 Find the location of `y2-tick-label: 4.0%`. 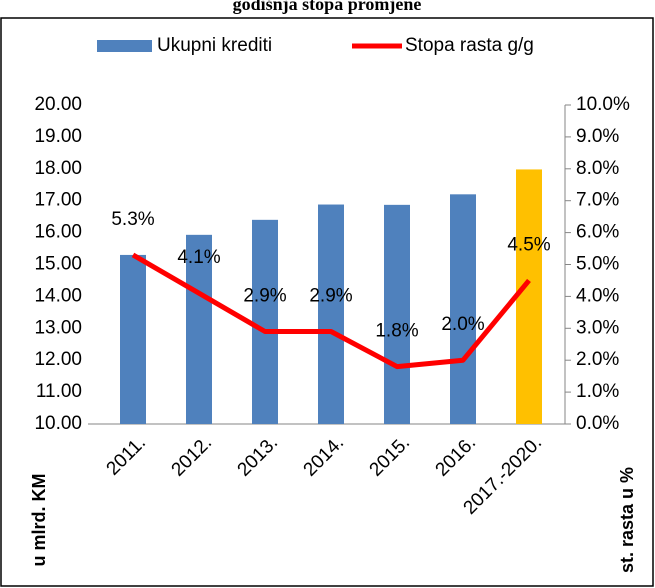

y2-tick-label: 4.0% is located at coordinates (597, 295).